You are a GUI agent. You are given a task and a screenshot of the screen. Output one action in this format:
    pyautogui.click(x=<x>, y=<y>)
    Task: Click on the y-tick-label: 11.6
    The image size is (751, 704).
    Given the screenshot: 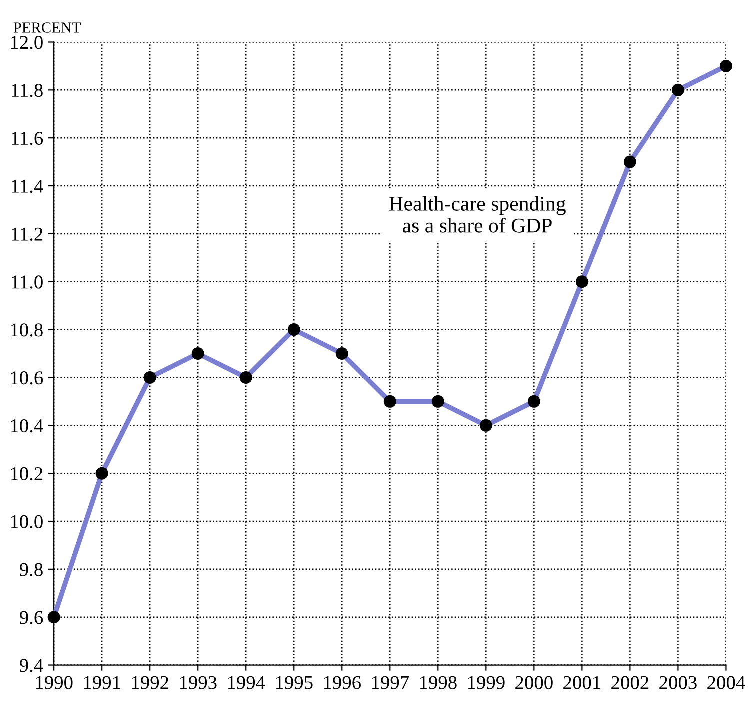 What is the action you would take?
    pyautogui.click(x=28, y=139)
    